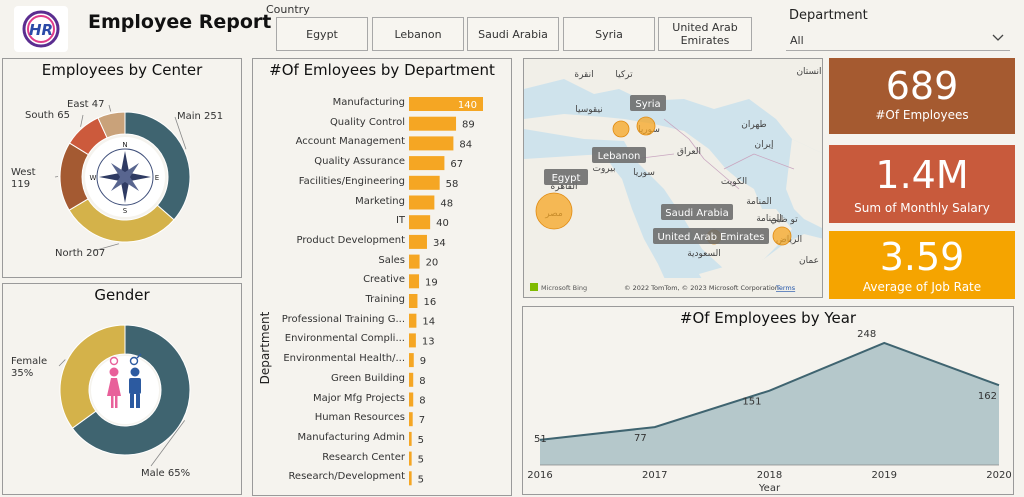 The width and height of the screenshot is (1024, 497). I want to click on map-place-name: السعودية, so click(704, 254).